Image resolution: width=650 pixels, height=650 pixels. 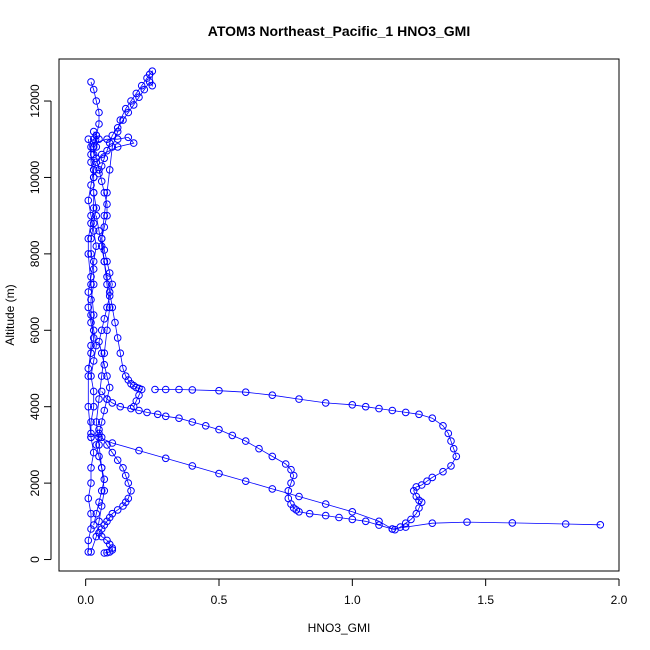 I want to click on data-series, so click(x=122, y=311).